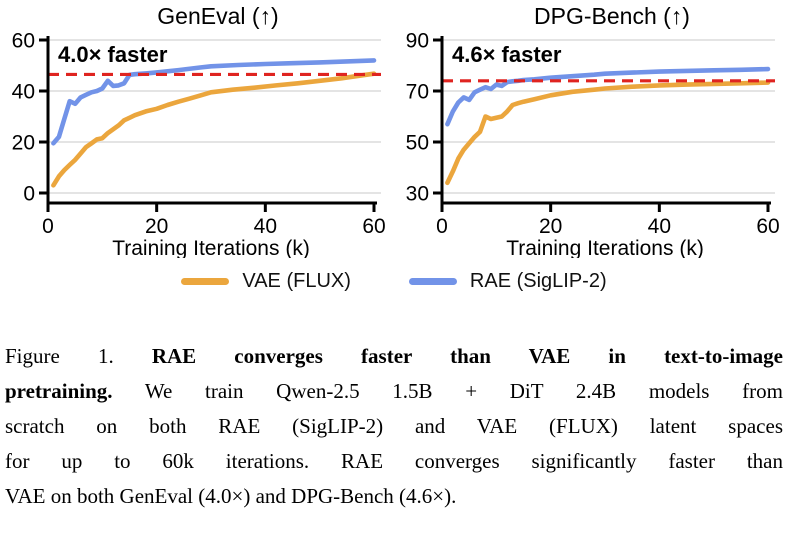  What do you see at coordinates (23, 92) in the screenshot?
I see `y-tick-label: 40` at bounding box center [23, 92].